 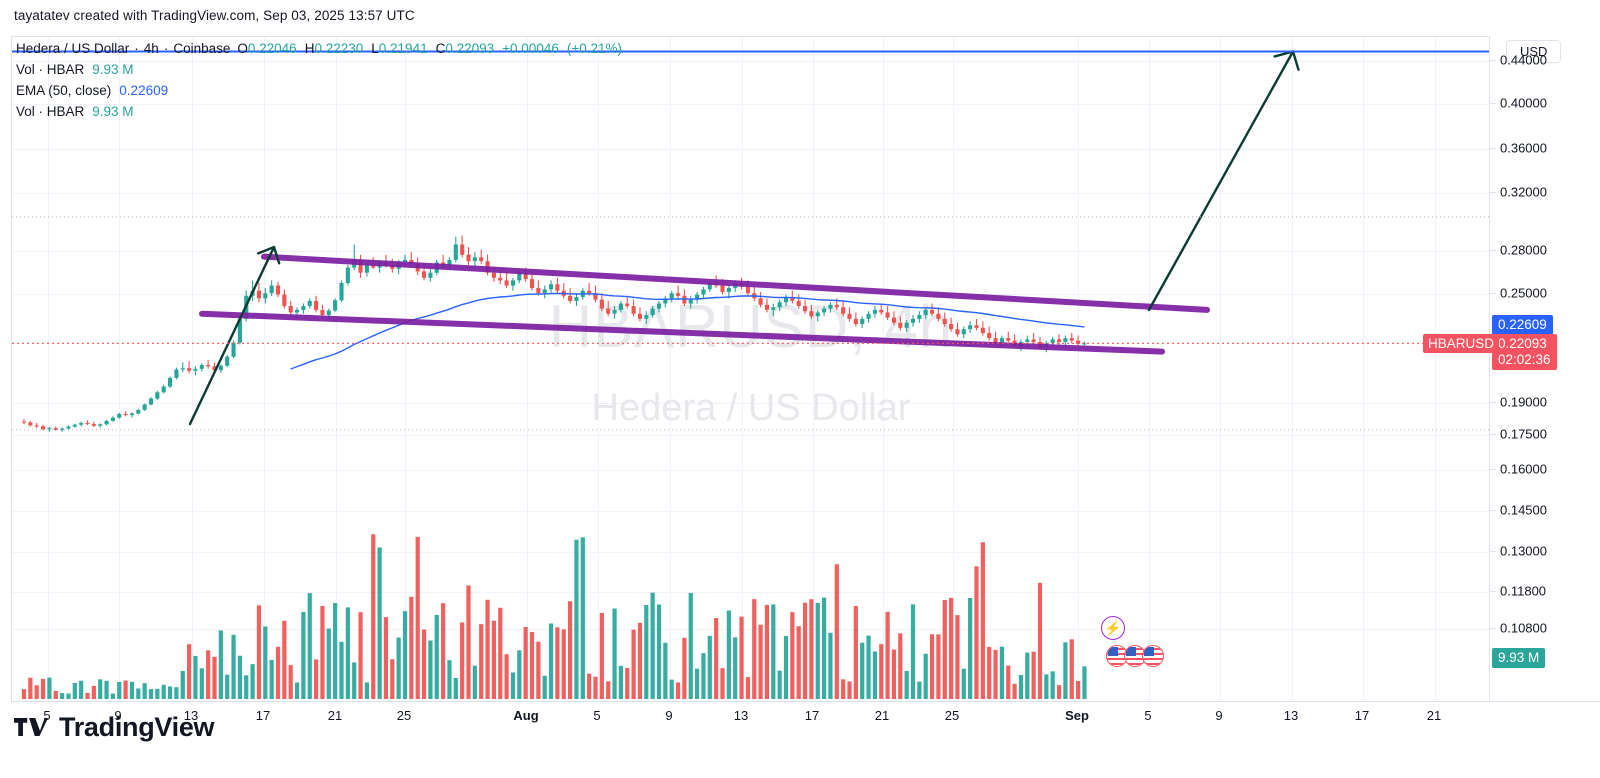 I want to click on open-value: 0.22046, so click(x=272, y=48).